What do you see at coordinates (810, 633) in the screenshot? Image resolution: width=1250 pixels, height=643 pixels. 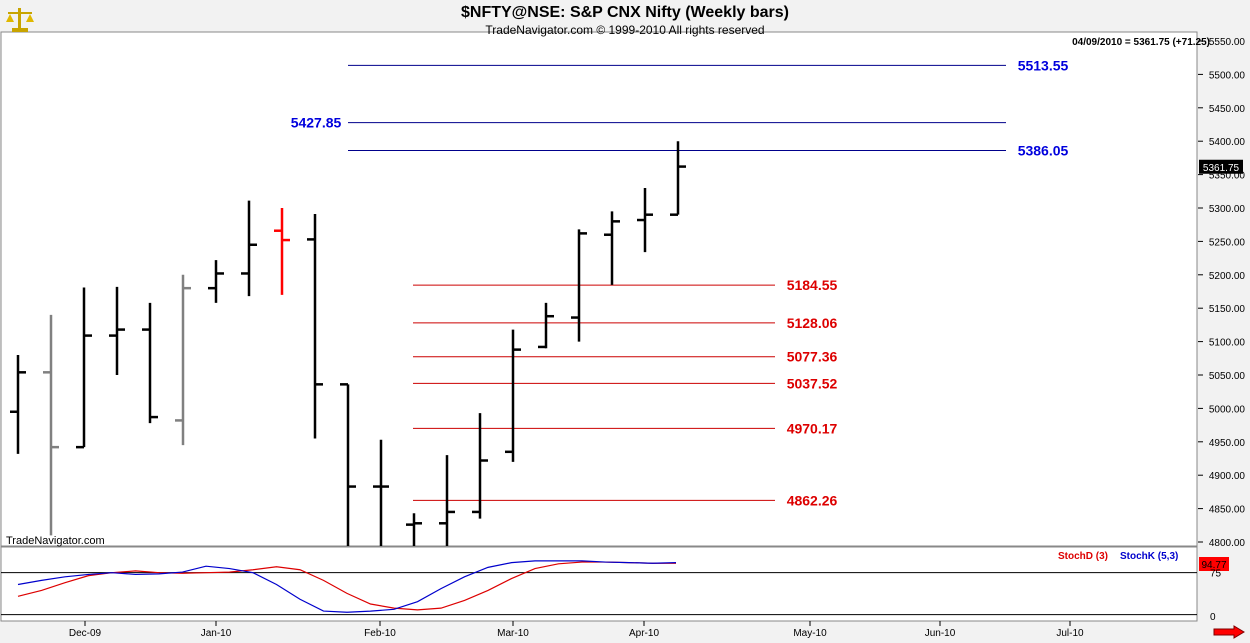 I see `time-tick-label: May-10` at bounding box center [810, 633].